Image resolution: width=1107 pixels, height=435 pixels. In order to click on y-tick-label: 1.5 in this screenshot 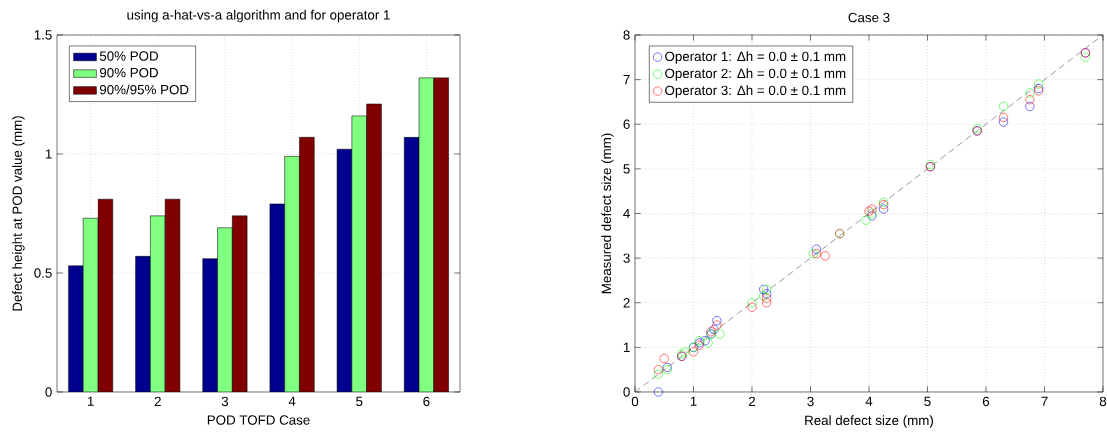, I will do `click(43, 35)`.